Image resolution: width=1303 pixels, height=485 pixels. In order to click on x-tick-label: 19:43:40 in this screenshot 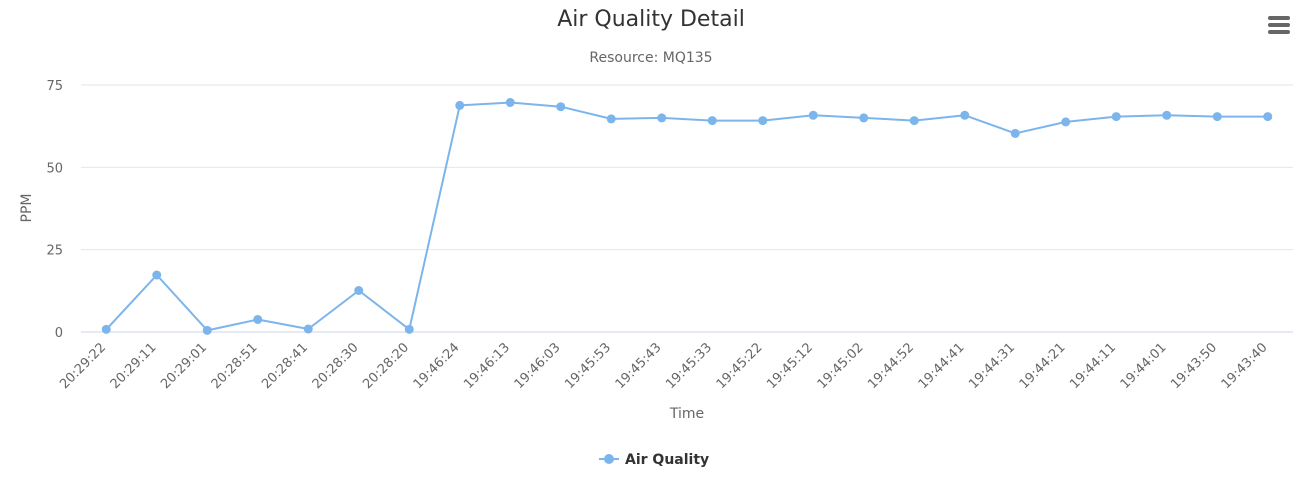, I will do `click(1245, 366)`.